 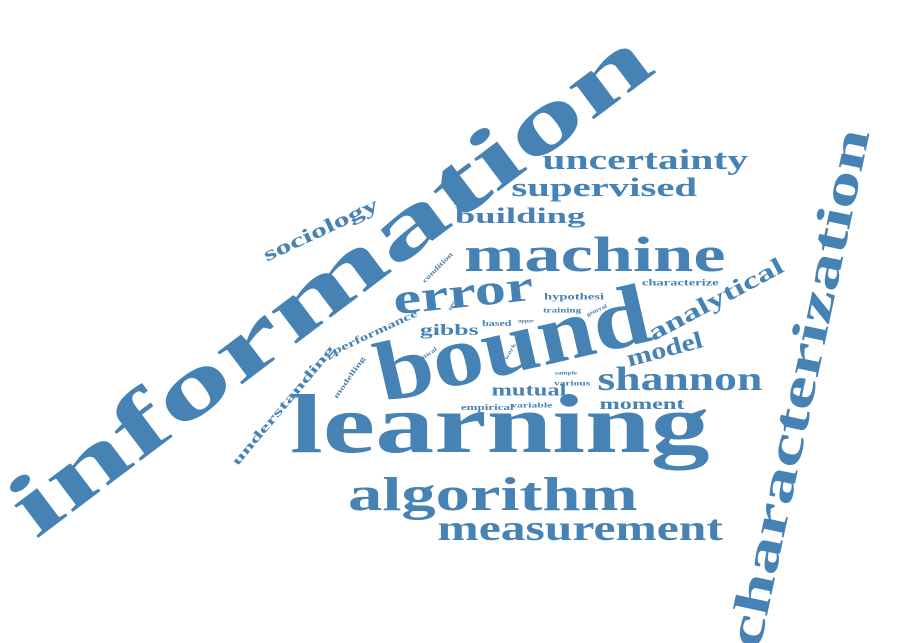 What do you see at coordinates (572, 383) in the screenshot?
I see `word-various: various` at bounding box center [572, 383].